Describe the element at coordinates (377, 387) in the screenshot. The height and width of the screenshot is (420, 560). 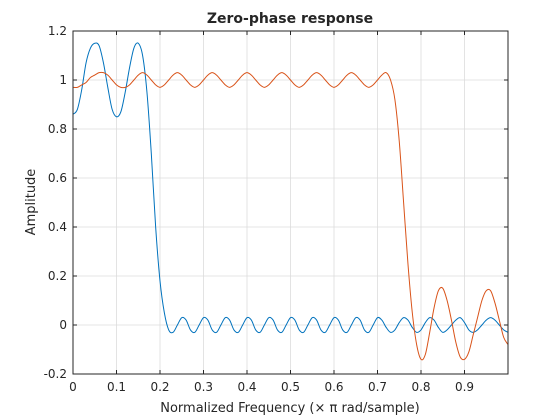
I see `x-tick-label: 0.7` at that location.